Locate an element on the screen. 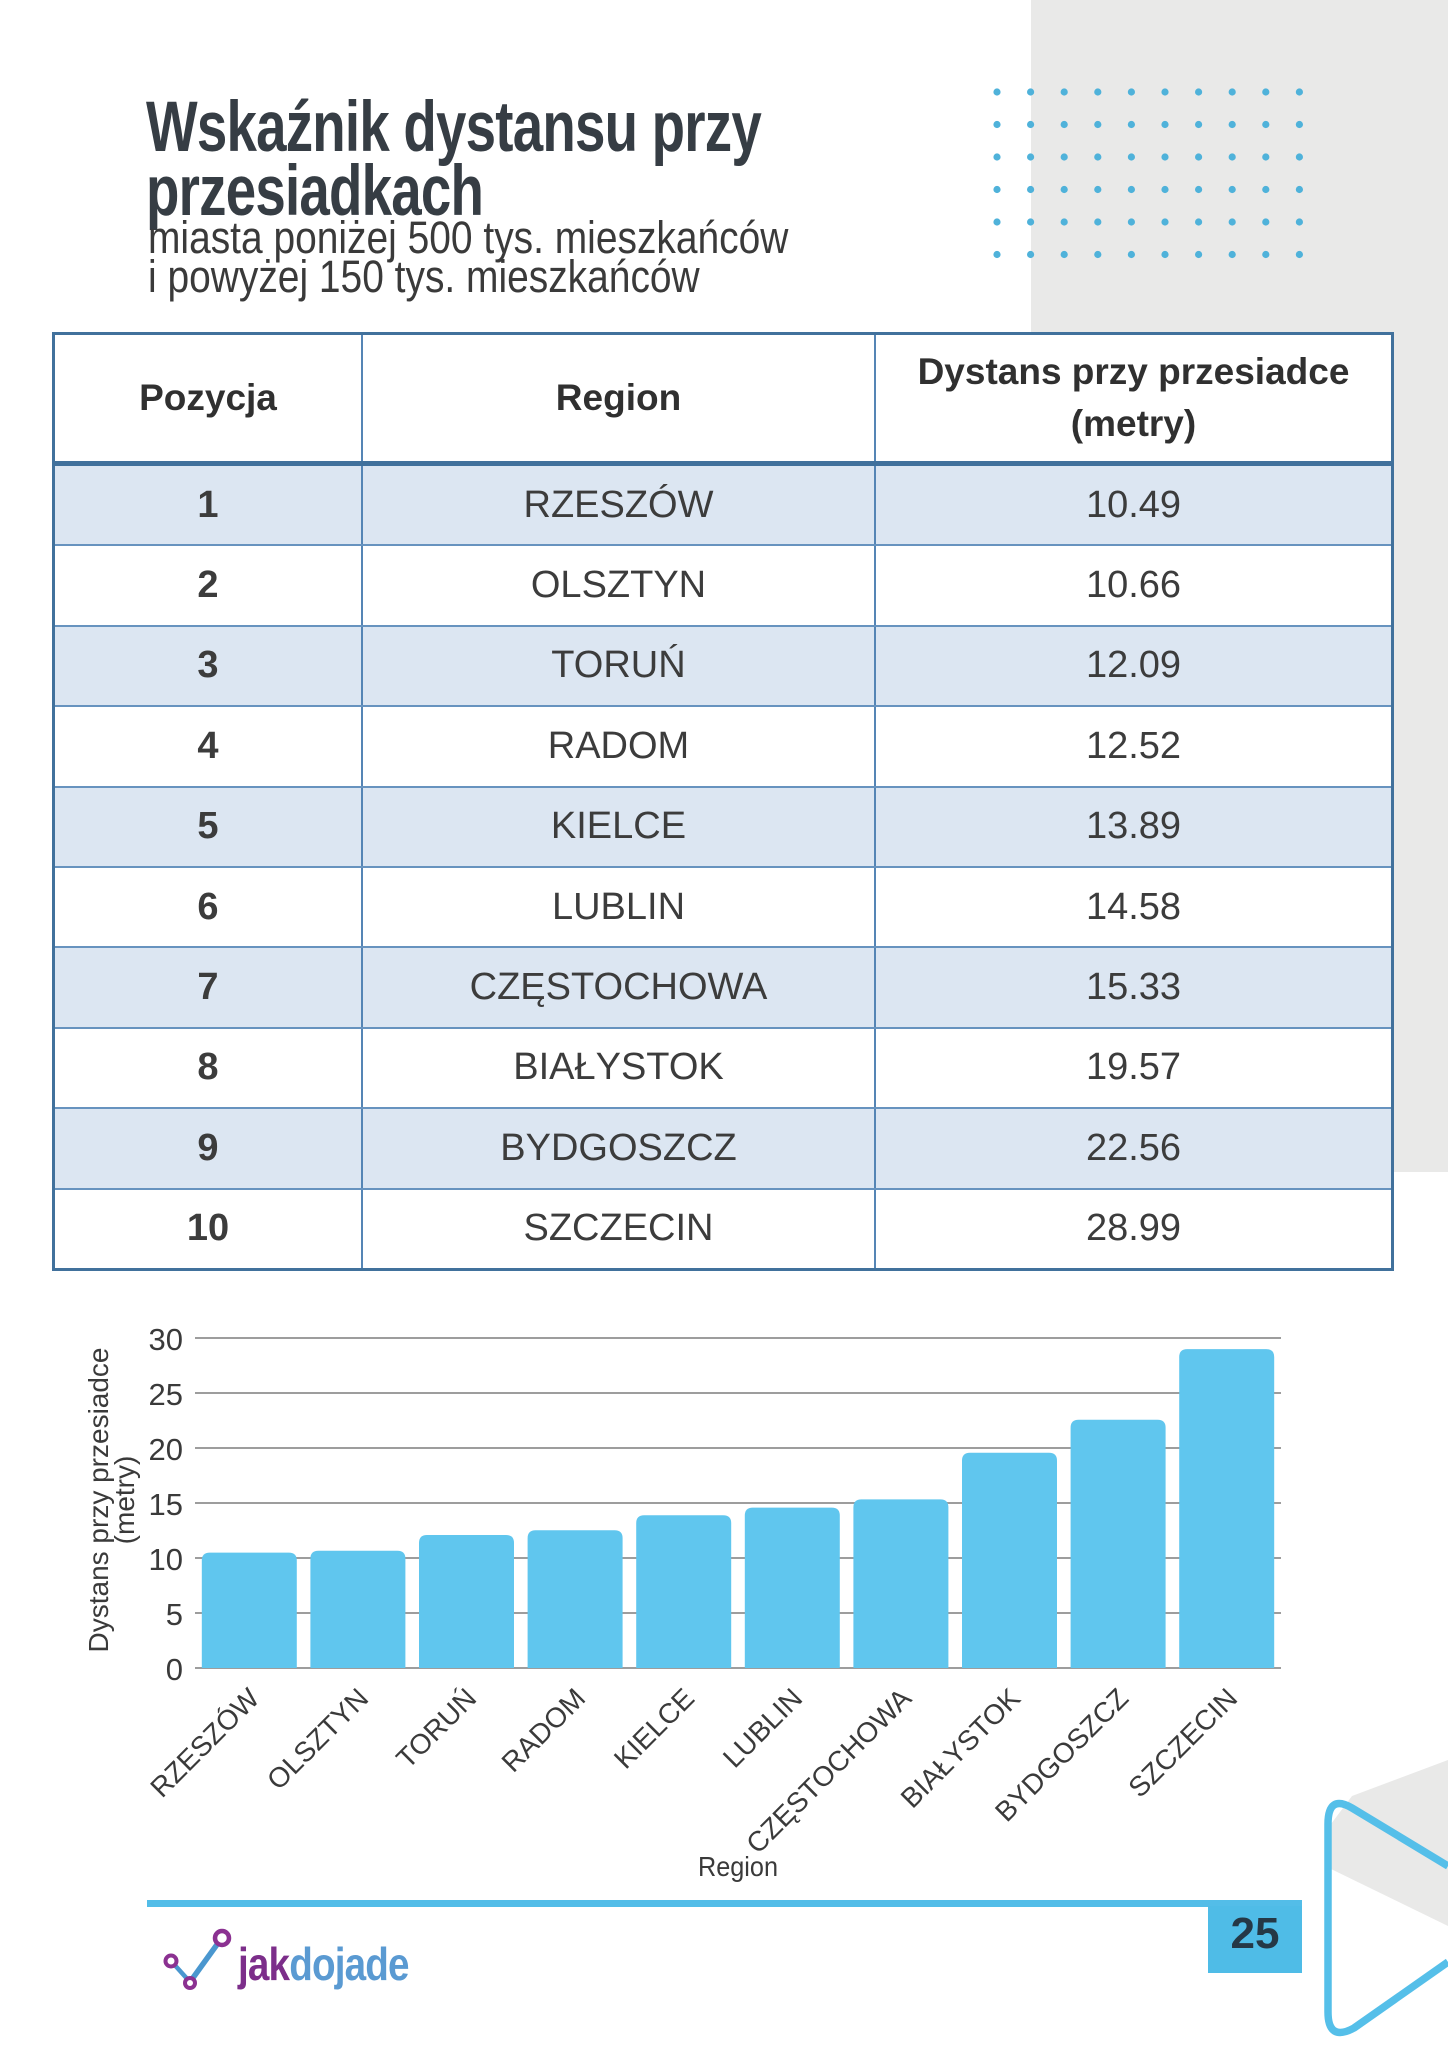 The image size is (1448, 2048). svg-text: OLSZTYN is located at coordinates (317, 1738).